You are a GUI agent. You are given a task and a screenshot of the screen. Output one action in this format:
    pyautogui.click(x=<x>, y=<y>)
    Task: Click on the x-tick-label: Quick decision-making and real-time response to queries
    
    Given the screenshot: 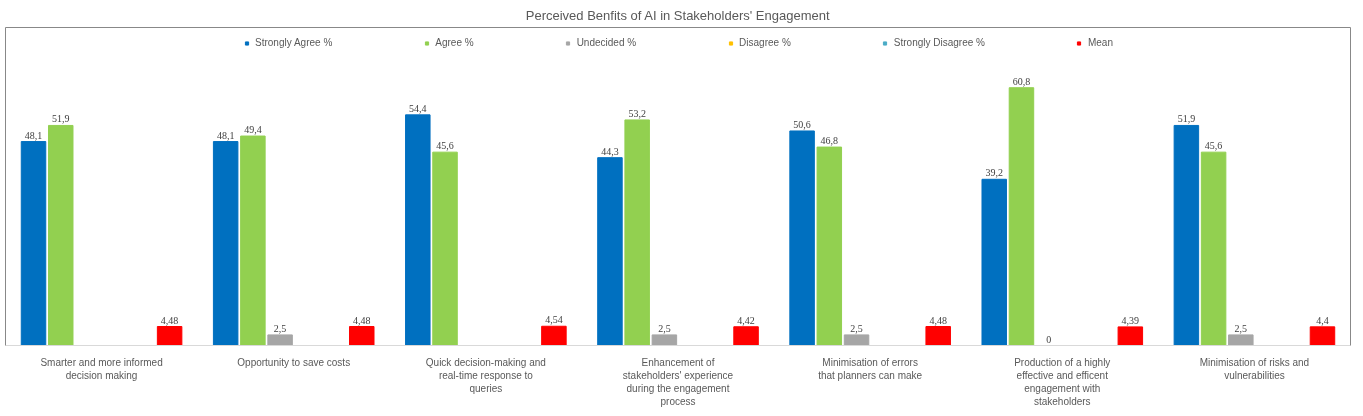 What is the action you would take?
    pyautogui.click(x=485, y=375)
    